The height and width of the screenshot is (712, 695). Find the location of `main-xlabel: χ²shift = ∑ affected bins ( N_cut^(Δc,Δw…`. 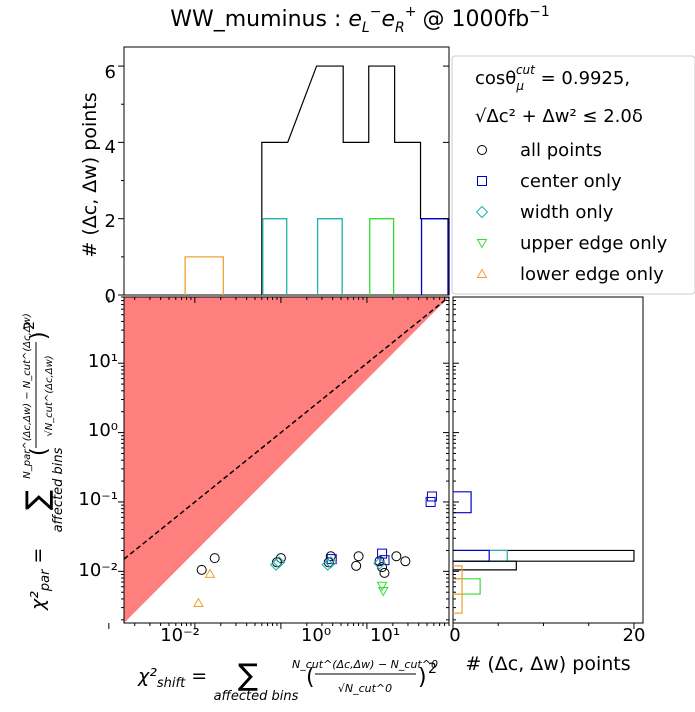

main-xlabel: χ²shift = ∑ affected bins ( N_cut^(Δc,Δw… is located at coordinates (287, 681).